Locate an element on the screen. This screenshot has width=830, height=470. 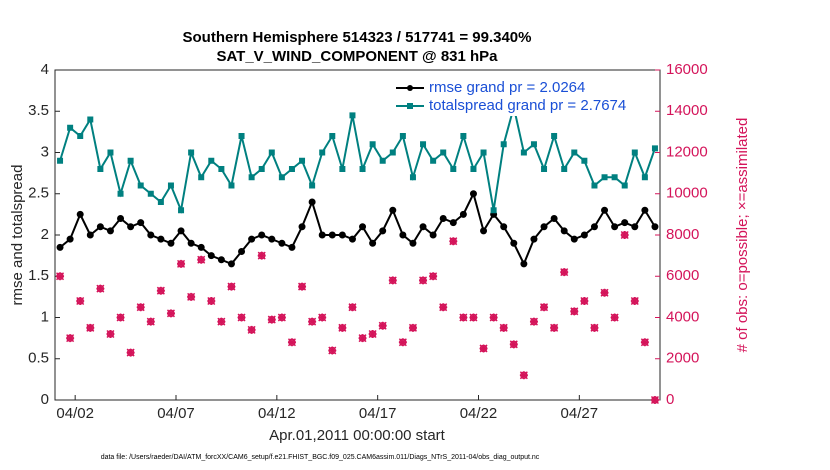
y-tick-label: 4 is located at coordinates (45, 69).